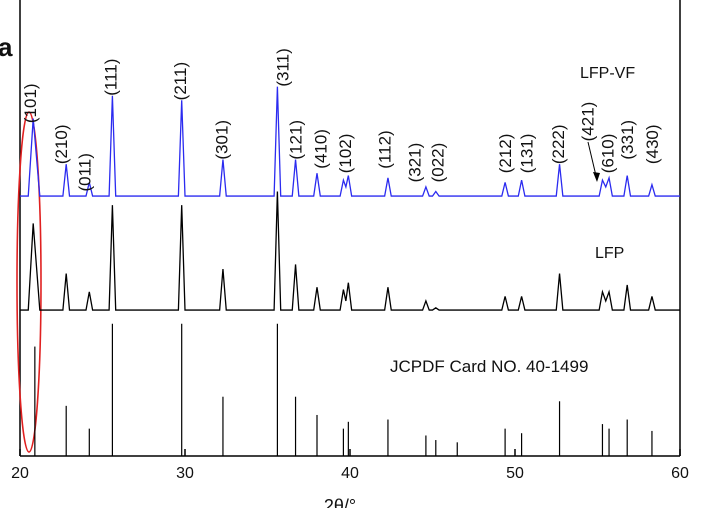  What do you see at coordinates (180, 81) in the screenshot?
I see `peak-label: (211)` at bounding box center [180, 81].